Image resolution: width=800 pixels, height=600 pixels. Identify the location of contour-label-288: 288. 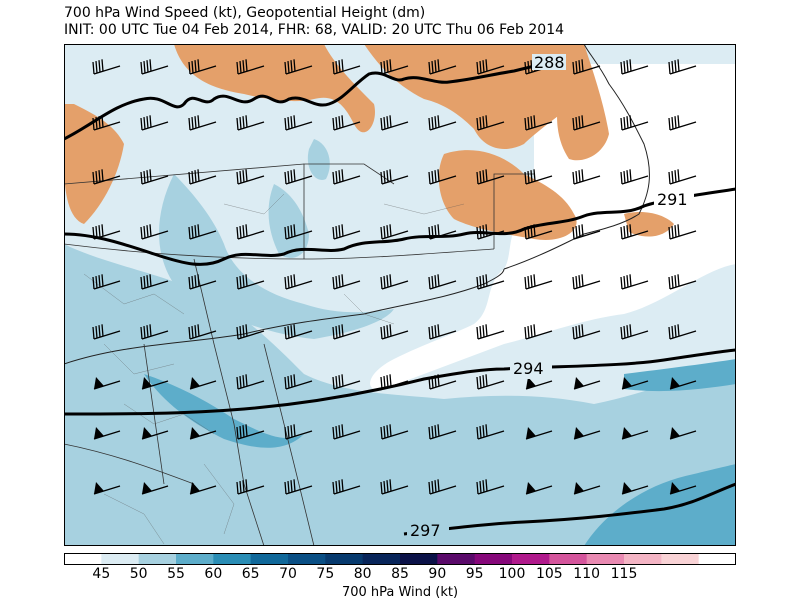
(549, 62).